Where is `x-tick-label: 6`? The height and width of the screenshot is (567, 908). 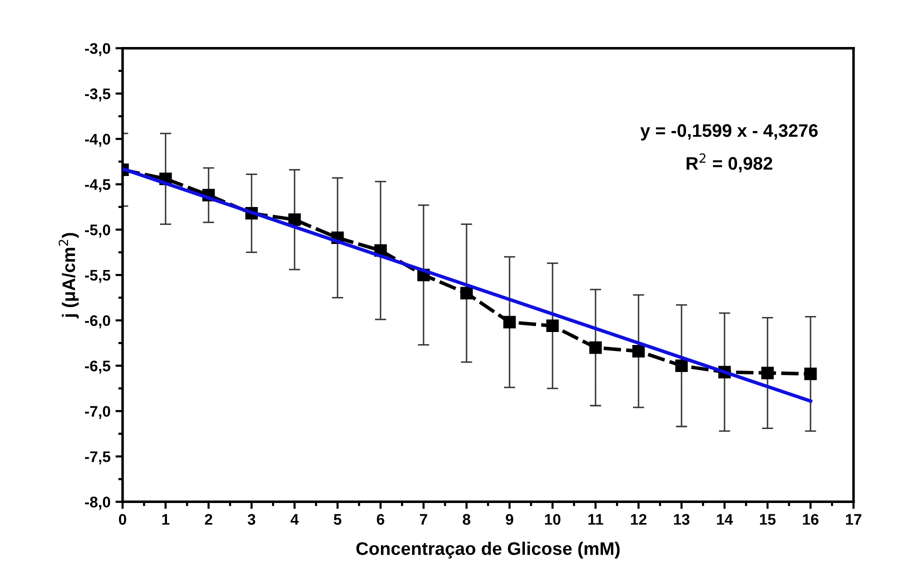 x-tick-label: 6 is located at coordinates (380, 519).